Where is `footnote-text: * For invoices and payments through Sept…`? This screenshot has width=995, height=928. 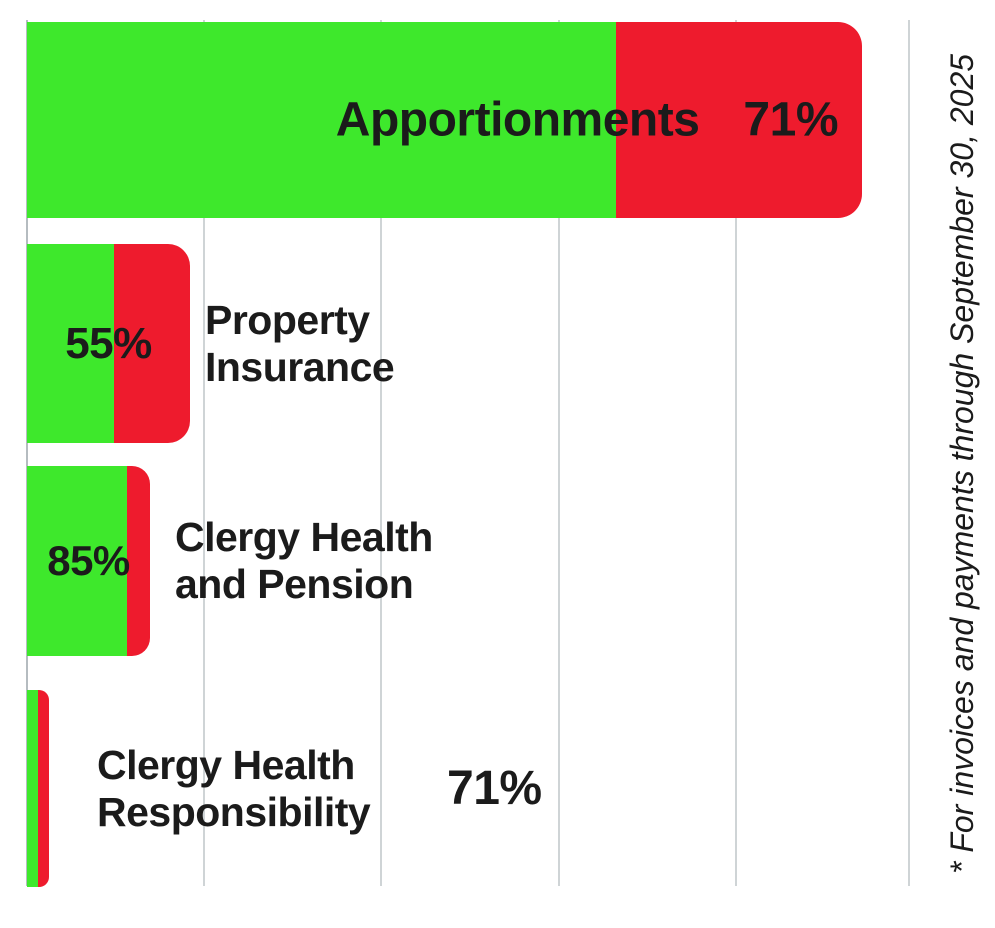
footnote-text: * For invoices and payments through Sept… is located at coordinates (962, 464).